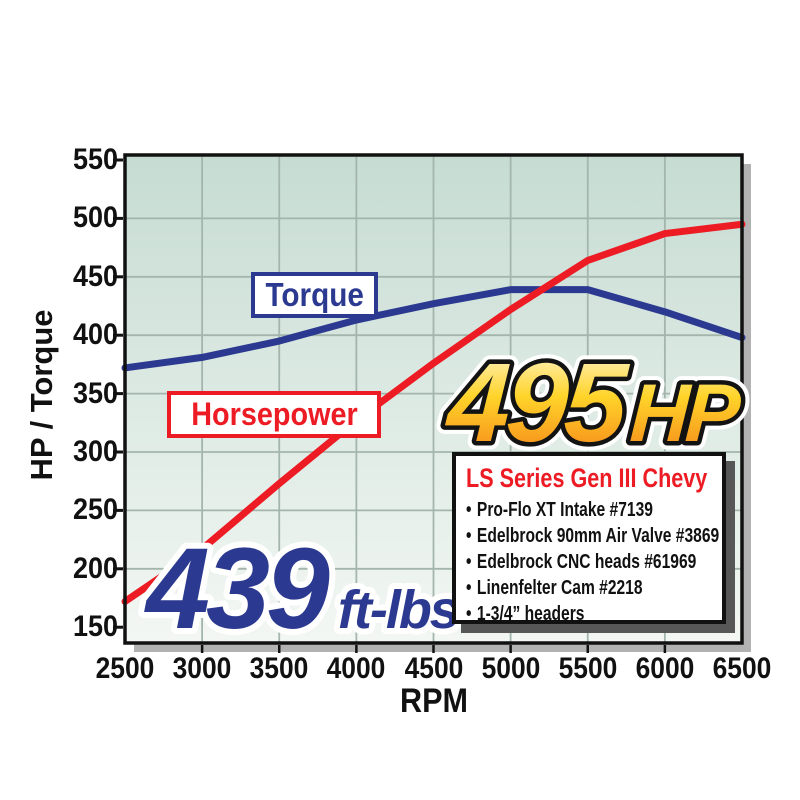  I want to click on x-axis-title: RPM, so click(434, 701).